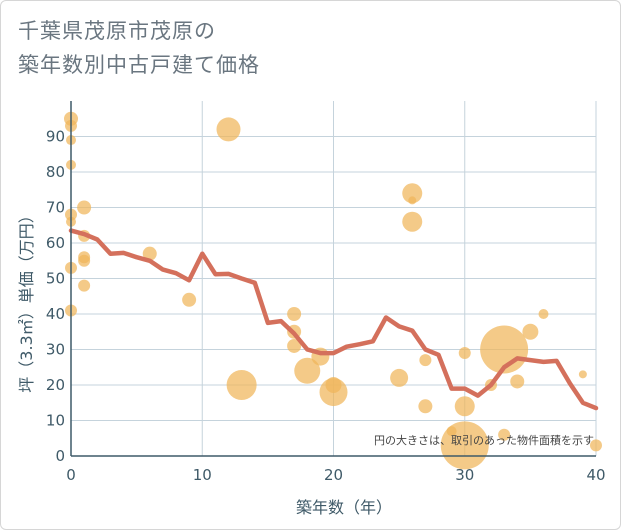 This screenshot has width=621, height=530. I want to click on y-axis-title: 坪（3.3㎡）単価（万円）, so click(26, 299).